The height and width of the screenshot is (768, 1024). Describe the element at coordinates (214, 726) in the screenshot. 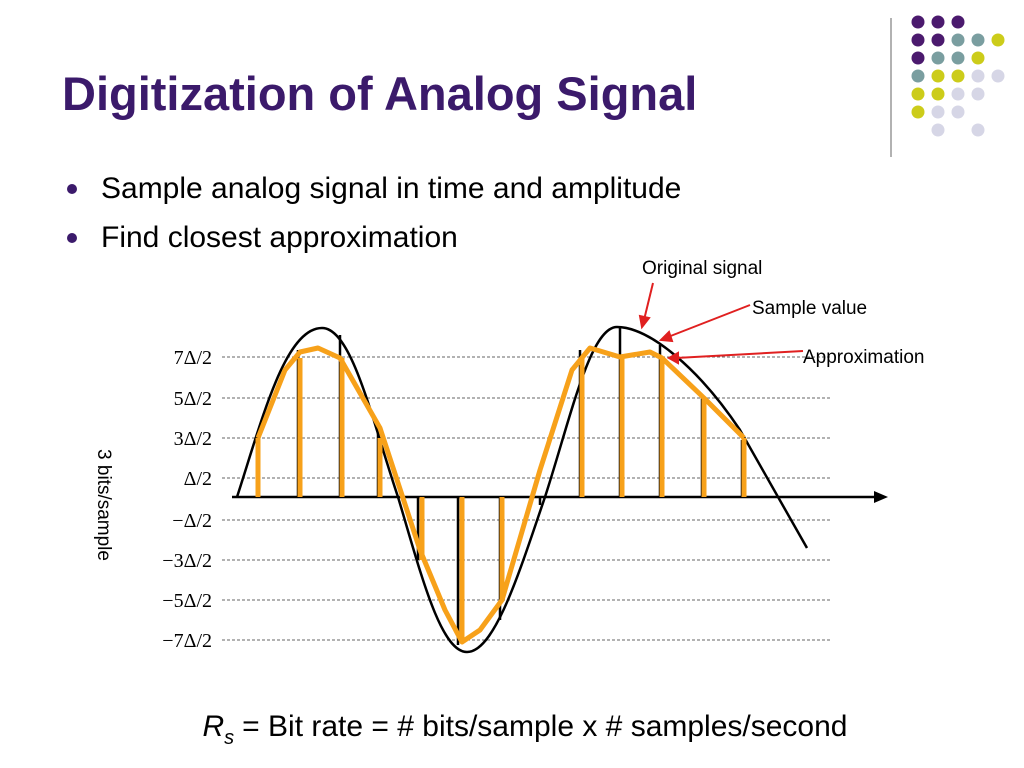

I see `formula-symbol: R` at that location.